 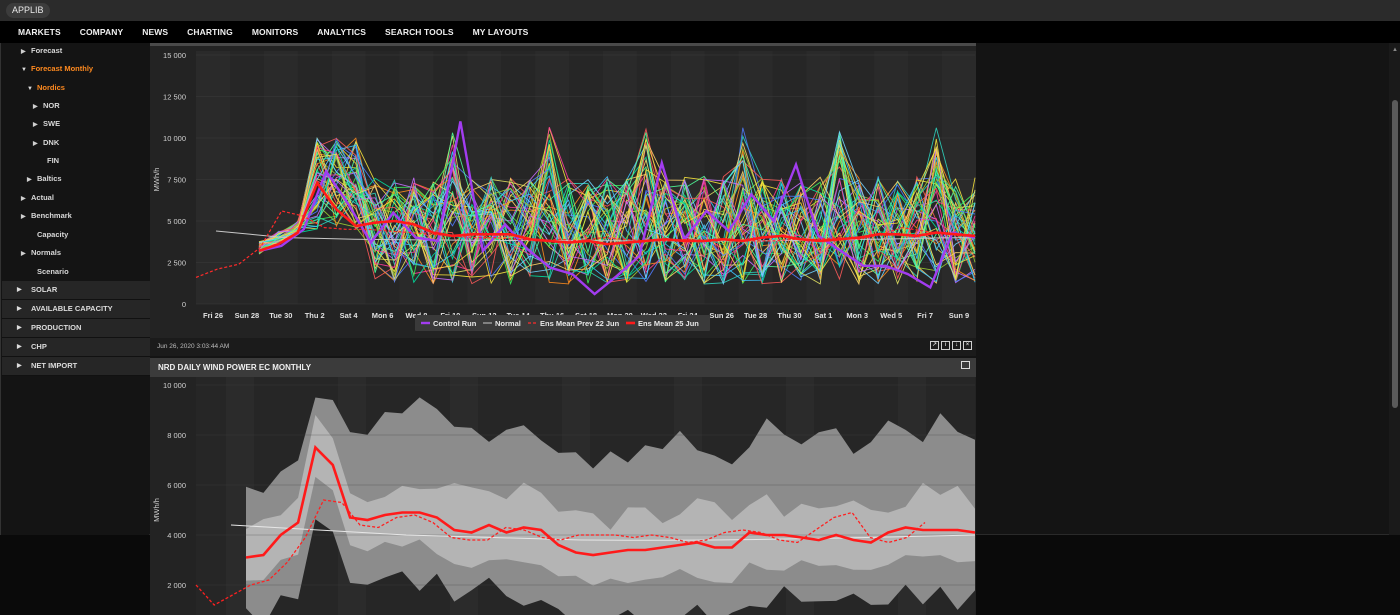 I want to click on tree-item-benchmark: ▶ Benchmark, so click(x=46, y=215).